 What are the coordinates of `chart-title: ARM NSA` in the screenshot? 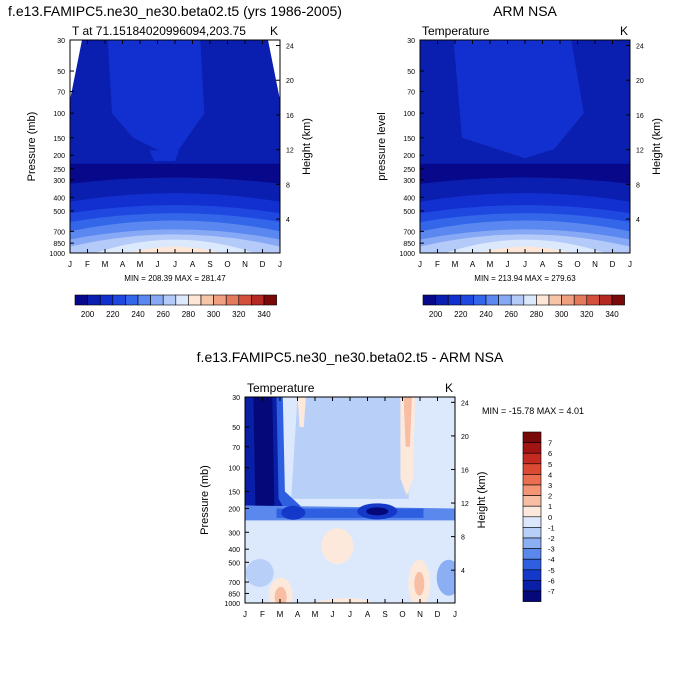 It's located at (525, 11).